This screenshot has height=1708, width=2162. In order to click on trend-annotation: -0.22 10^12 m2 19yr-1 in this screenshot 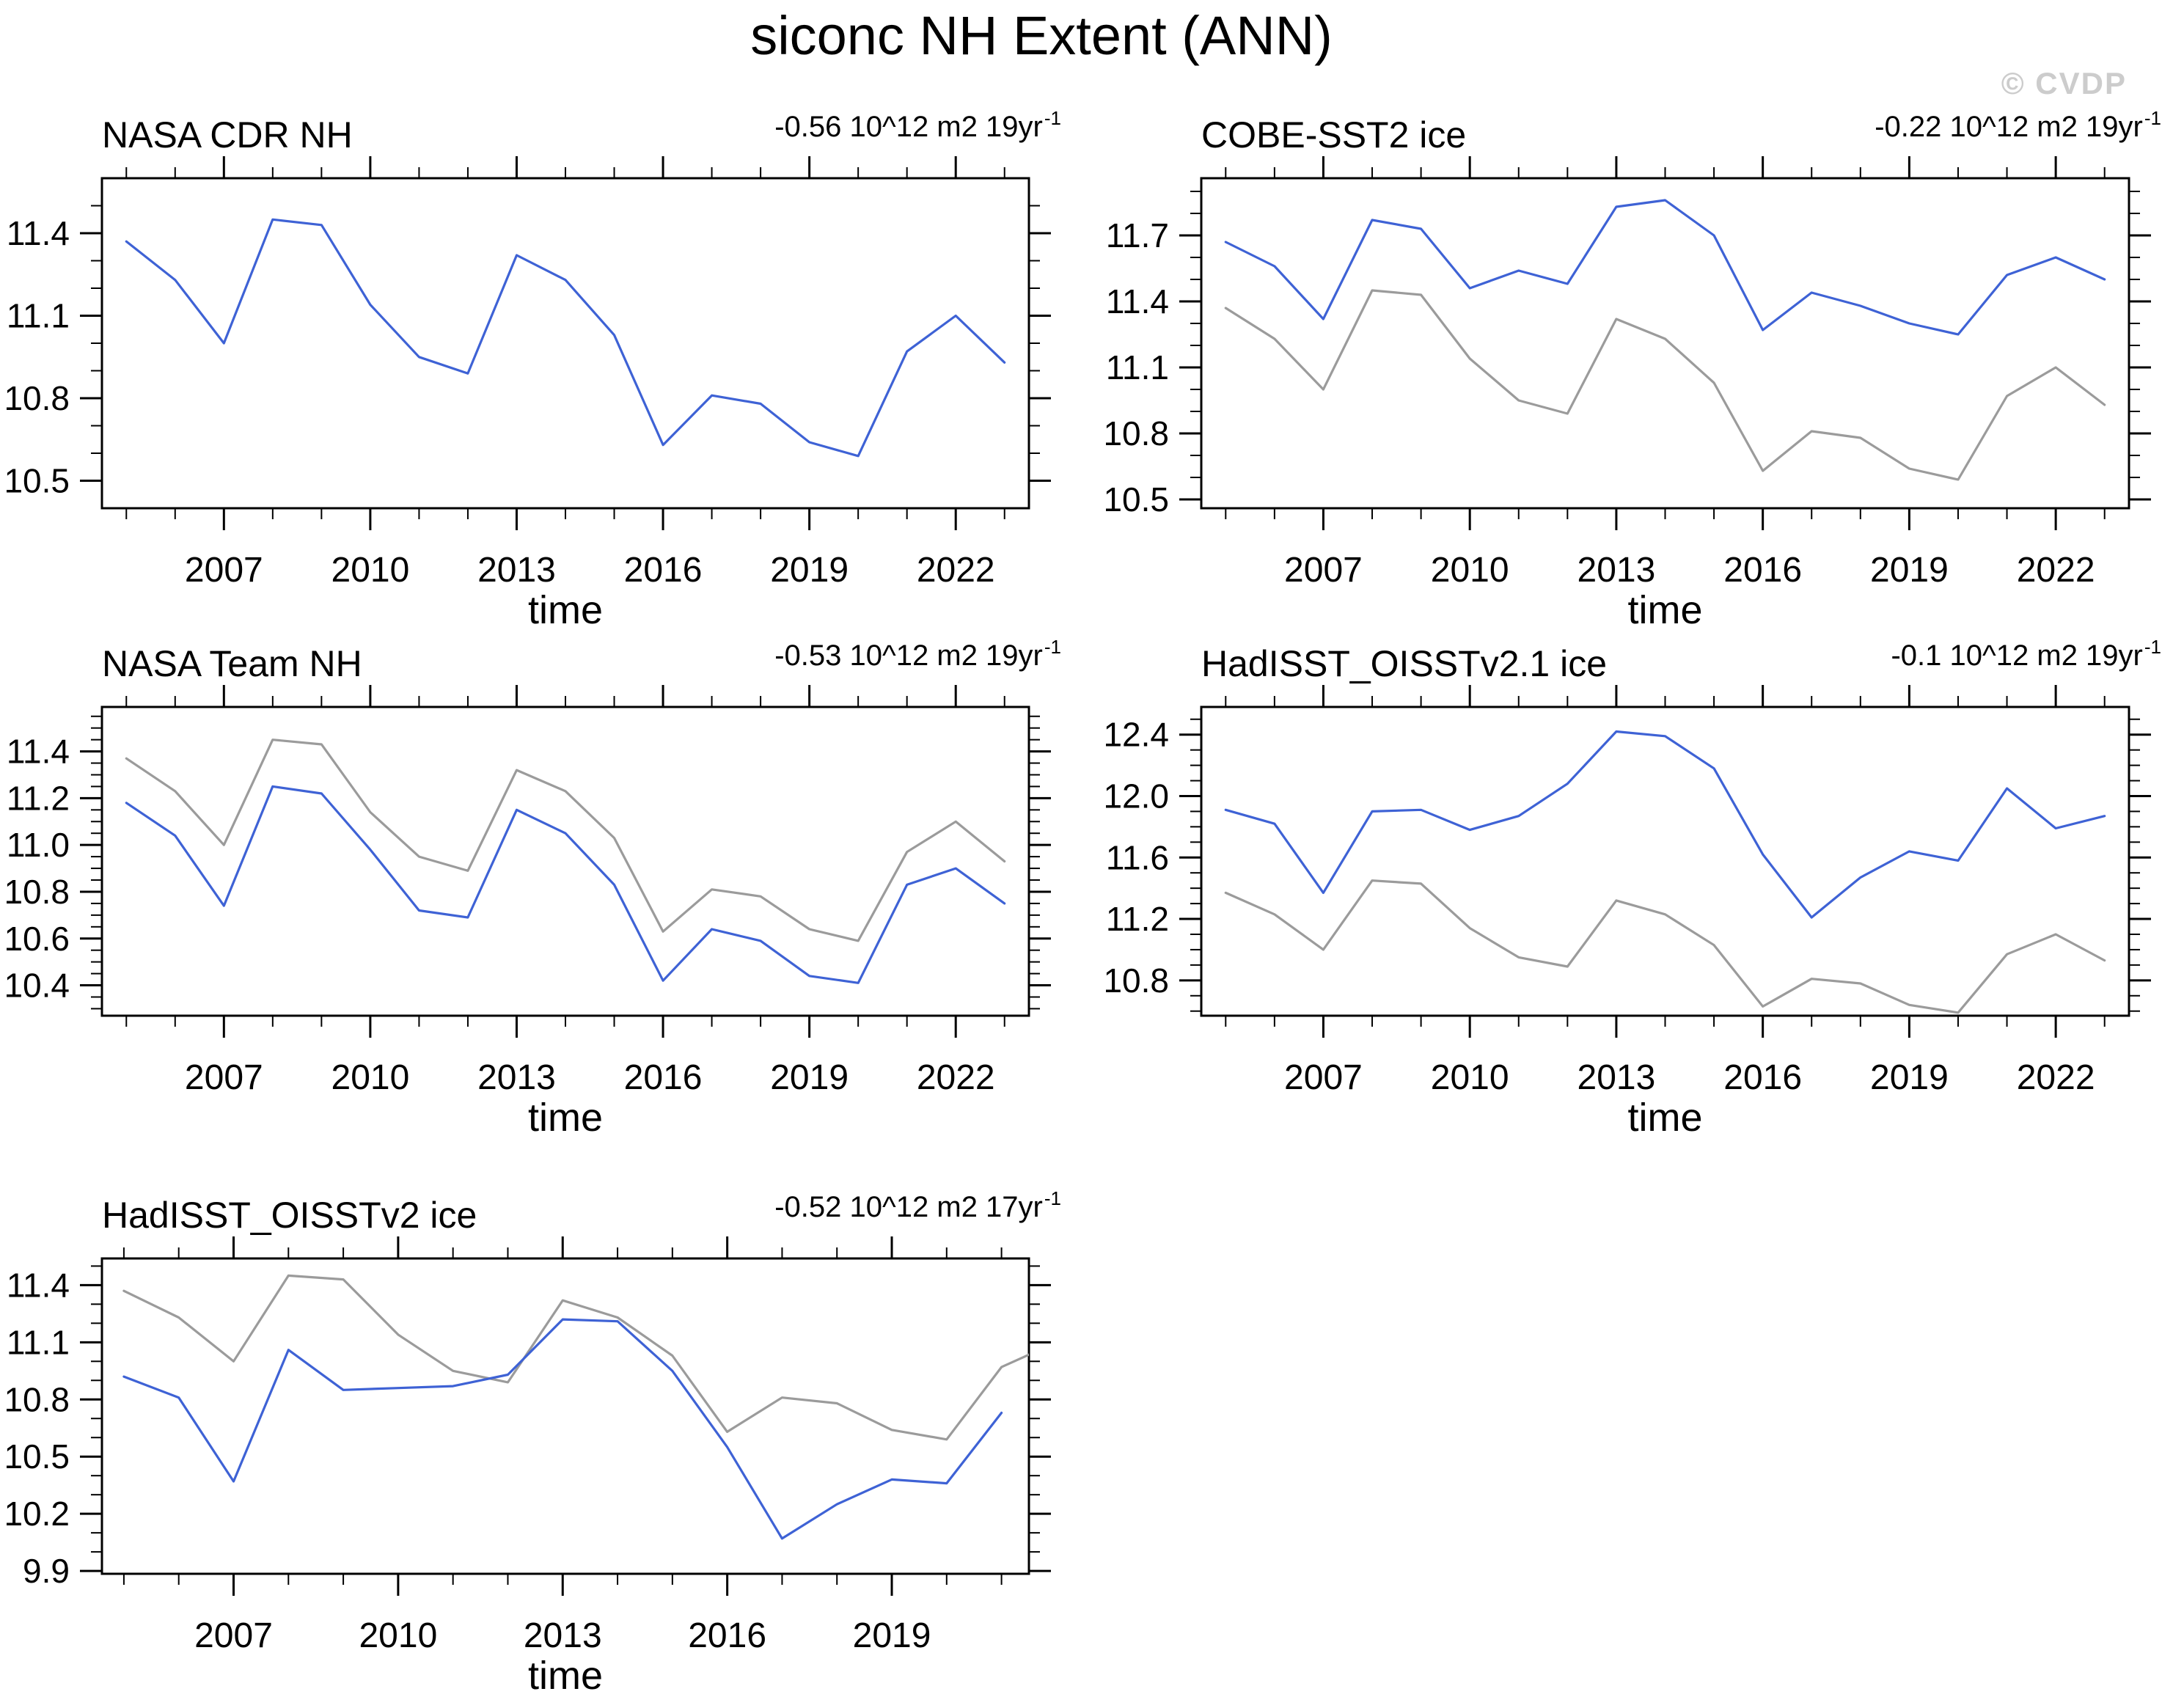, I will do `click(2018, 125)`.